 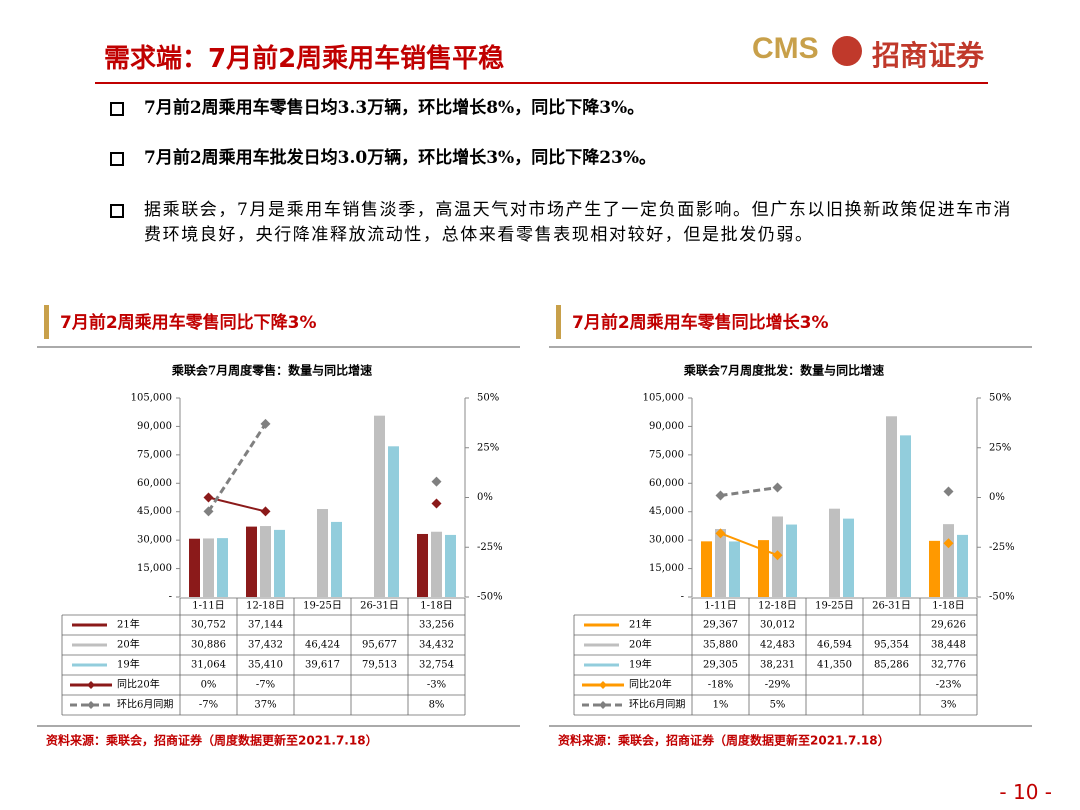 What do you see at coordinates (847, 51) in the screenshot?
I see `logo-icon` at bounding box center [847, 51].